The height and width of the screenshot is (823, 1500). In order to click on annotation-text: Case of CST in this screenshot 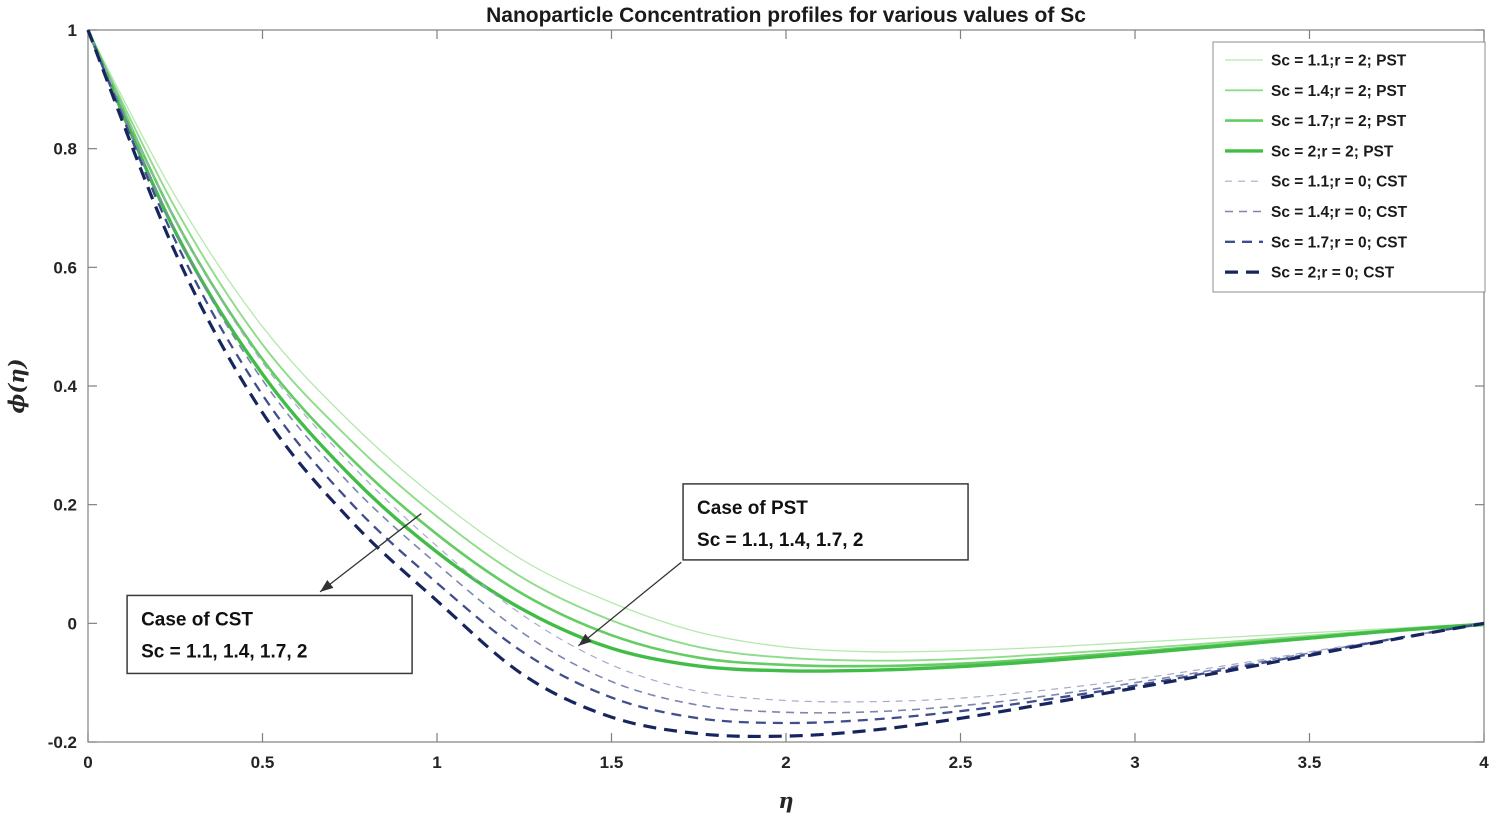, I will do `click(197, 619)`.